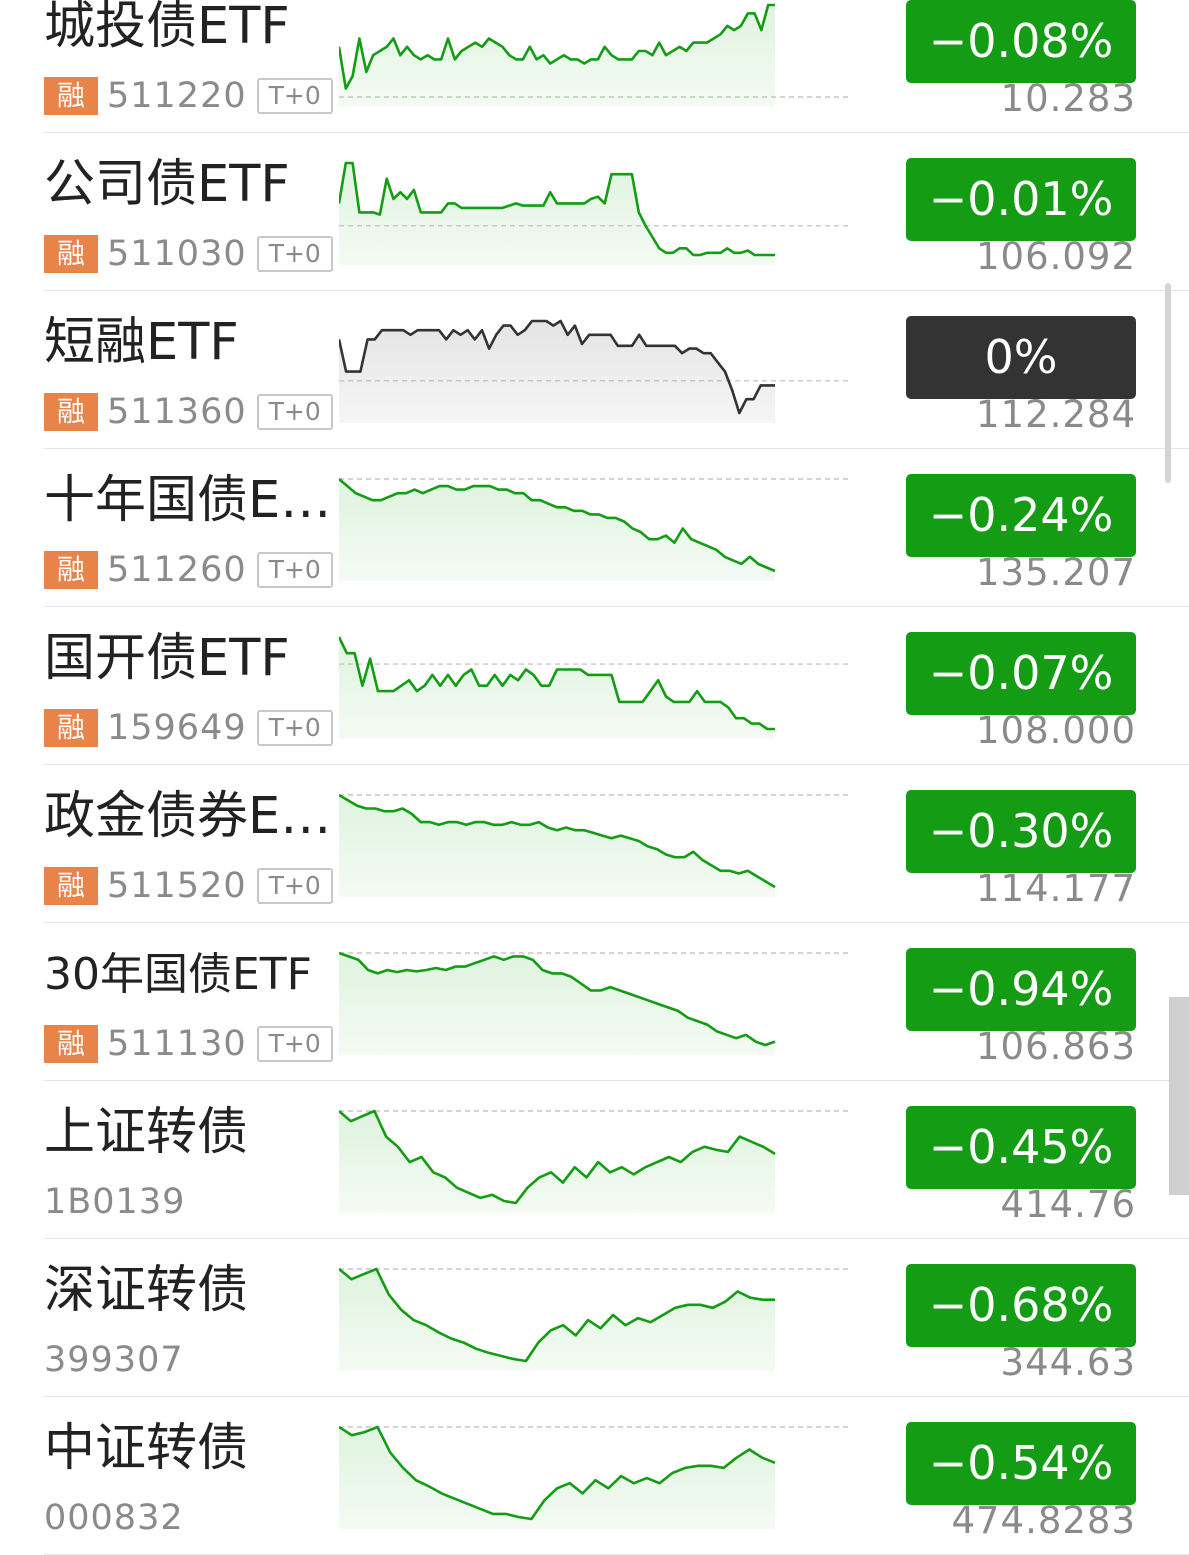 The height and width of the screenshot is (1555, 1189). Describe the element at coordinates (1055, 572) in the screenshot. I see `price-value: 135.207` at that location.